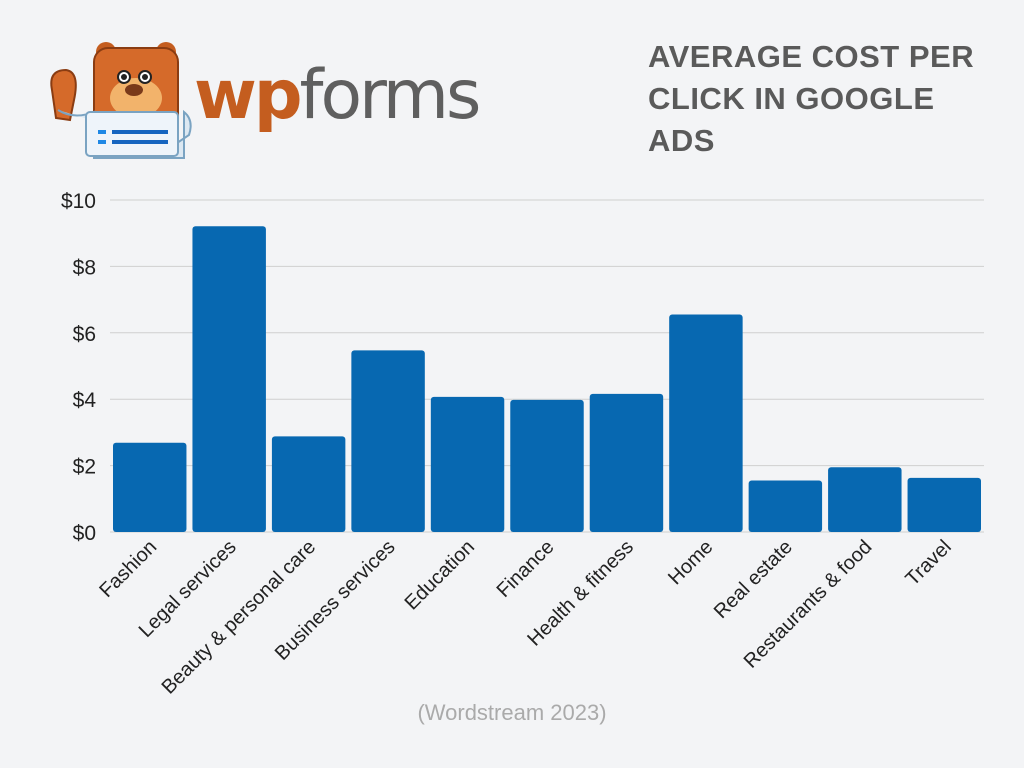 This screenshot has height=768, width=1024. What do you see at coordinates (753, 579) in the screenshot?
I see `x-tick-label: Real estate` at bounding box center [753, 579].